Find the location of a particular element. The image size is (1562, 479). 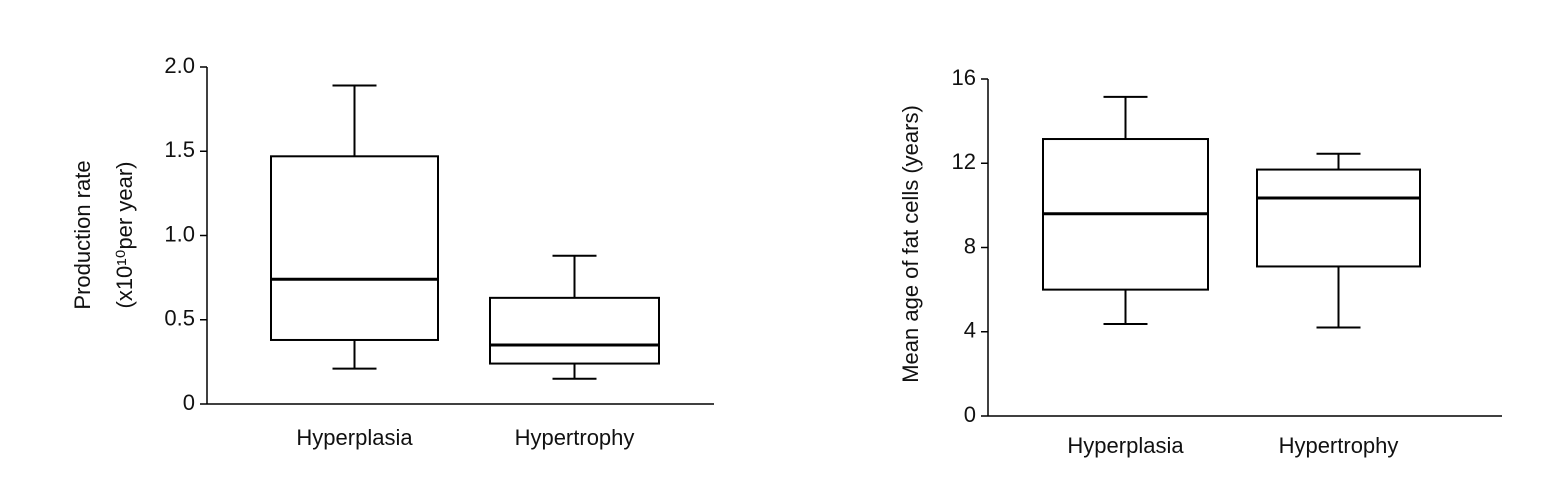

y-tick-label: 1.5 is located at coordinates (179, 149).